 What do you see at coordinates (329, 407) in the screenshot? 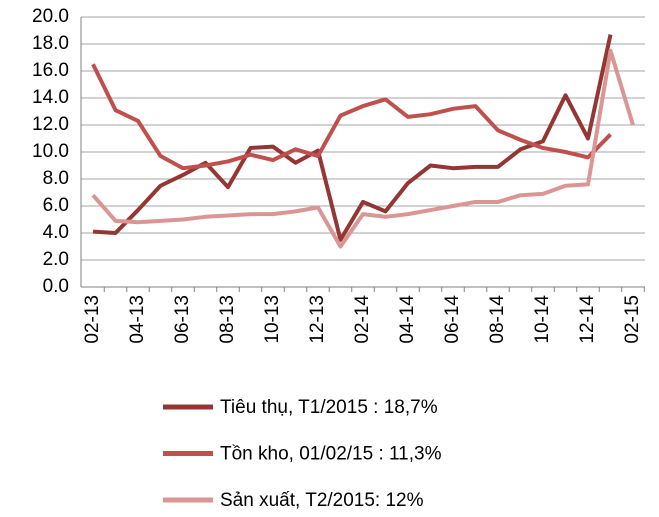
I see `legend-label: Tiêu thụ, T1/2015 : 18,7%` at bounding box center [329, 407].